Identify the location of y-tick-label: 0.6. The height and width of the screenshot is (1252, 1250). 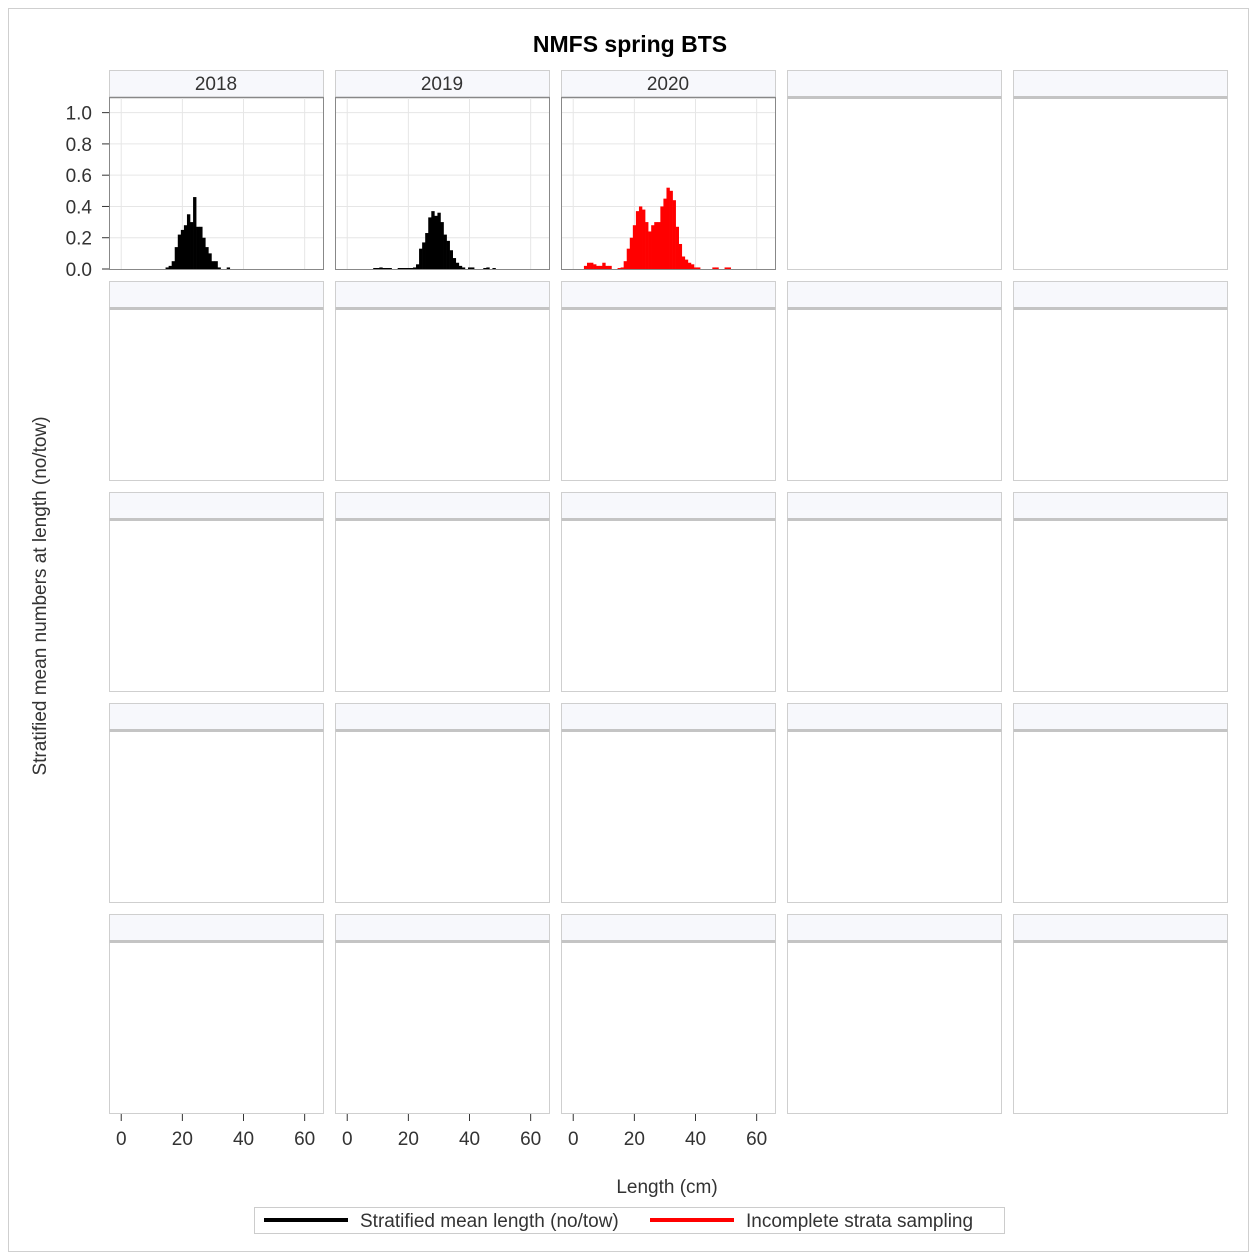
(79, 176).